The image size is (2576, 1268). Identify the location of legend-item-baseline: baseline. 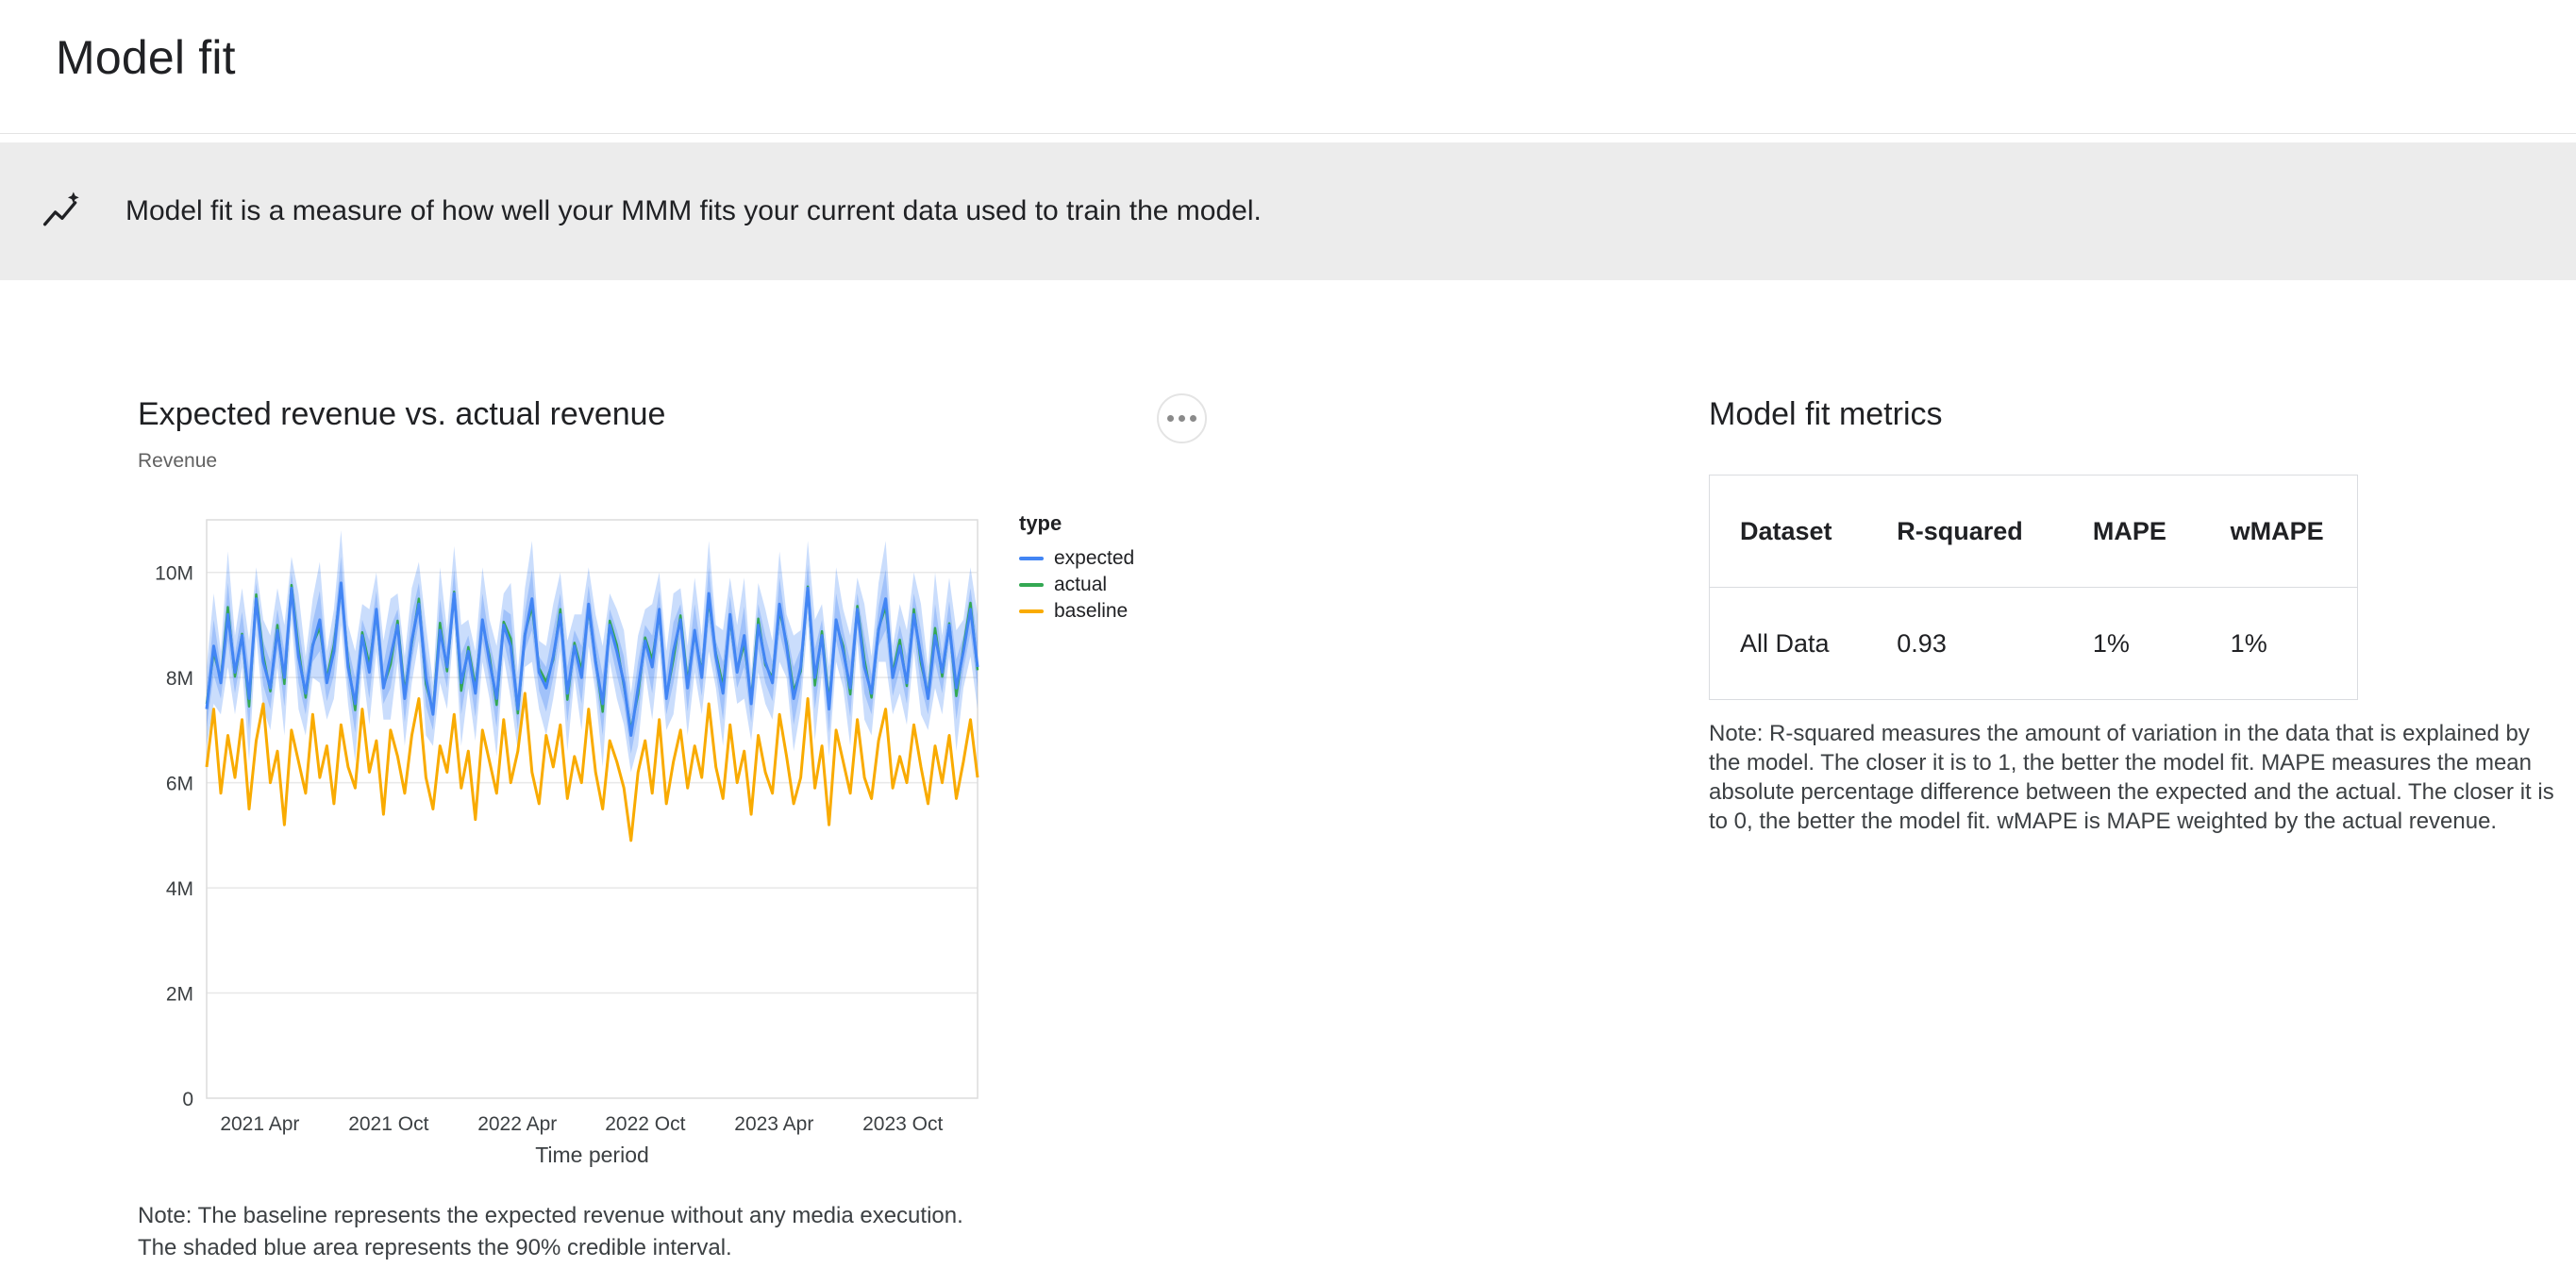
(1076, 611).